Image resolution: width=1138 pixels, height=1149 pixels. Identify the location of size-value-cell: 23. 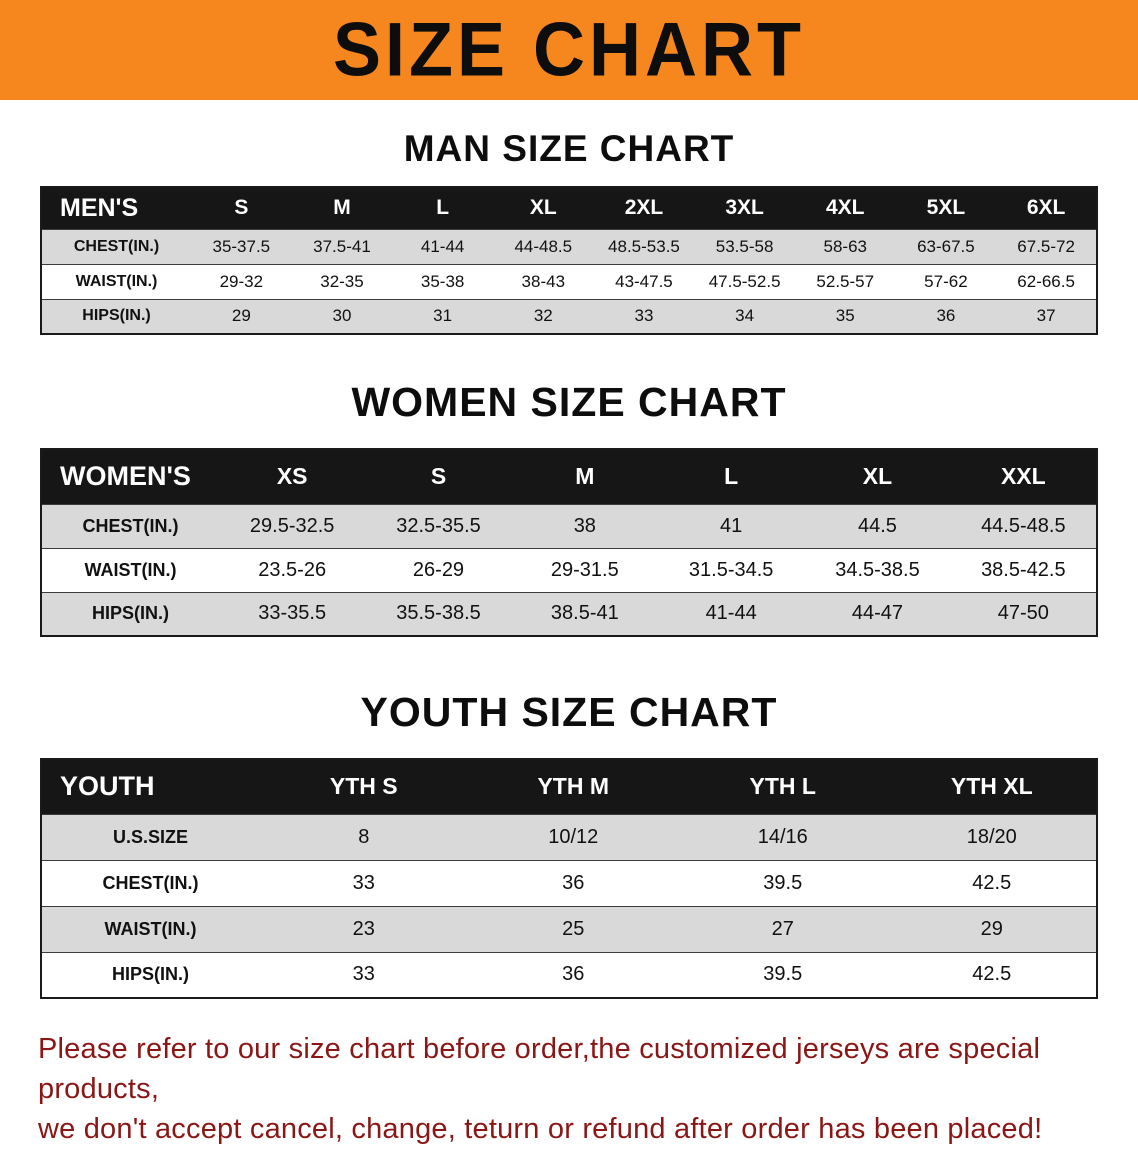
(364, 928).